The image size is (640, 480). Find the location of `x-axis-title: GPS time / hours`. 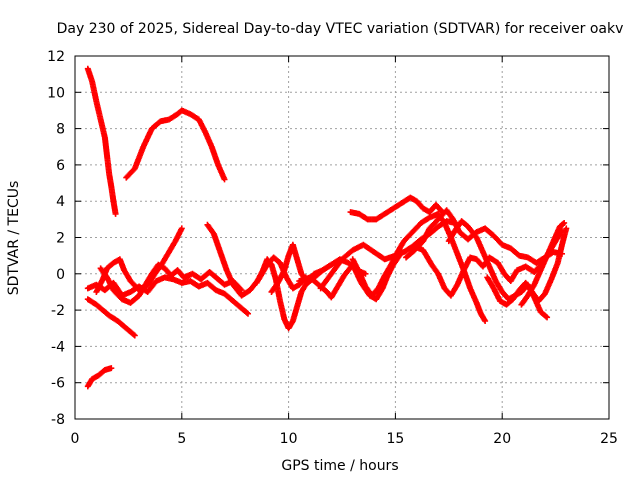

x-axis-title: GPS time / hours is located at coordinates (339, 466).